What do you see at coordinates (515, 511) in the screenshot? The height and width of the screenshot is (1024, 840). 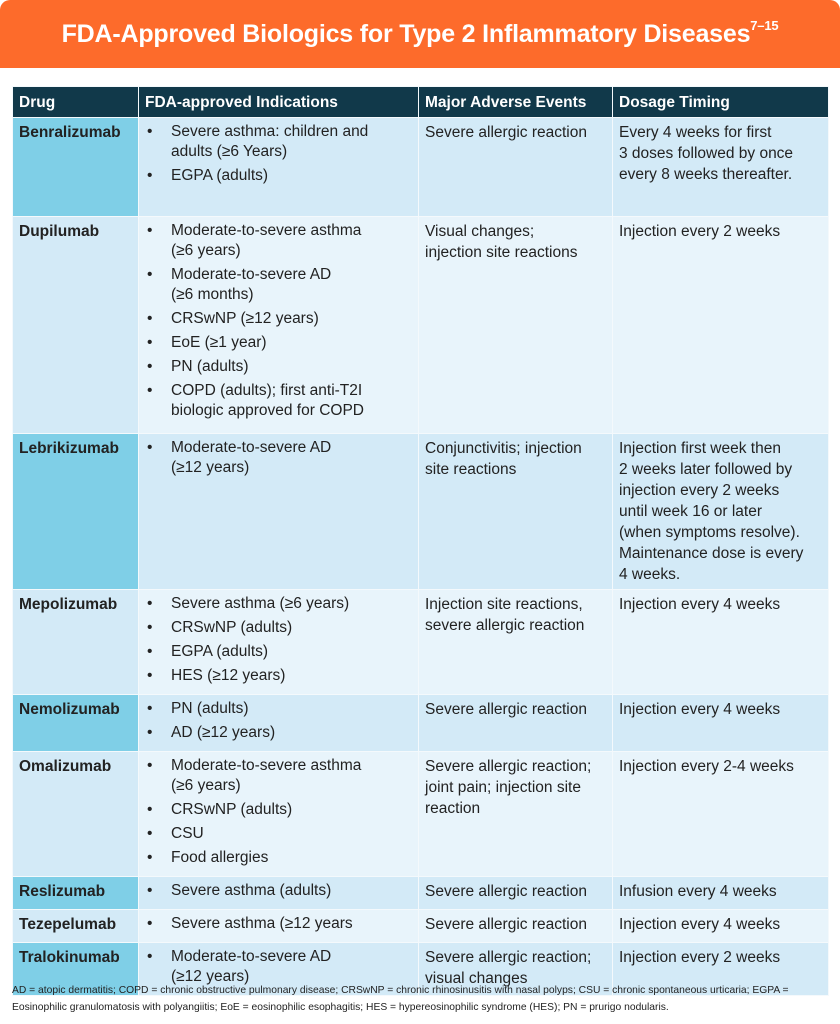 I see `adverse-events-cell: Conjunctivitis; injection site reactions` at bounding box center [515, 511].